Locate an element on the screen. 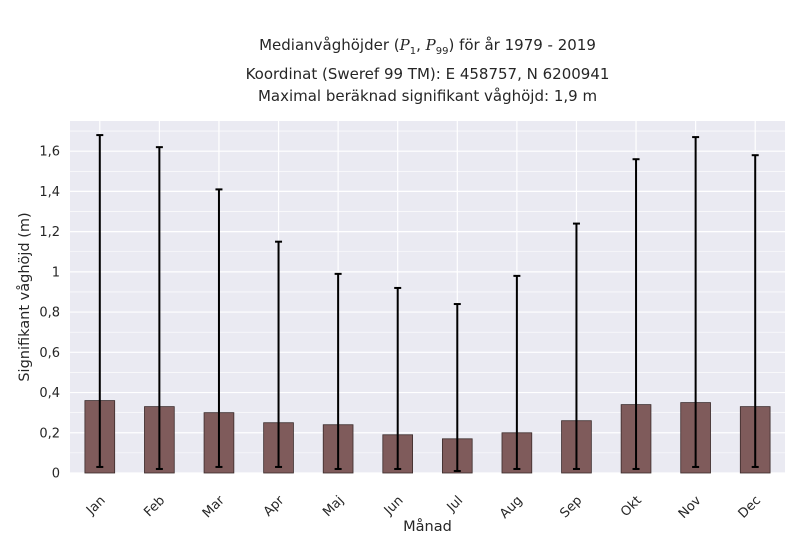 Image resolution: width=800 pixels, height=550 pixels. x-tick-label: Aug is located at coordinates (511, 507).